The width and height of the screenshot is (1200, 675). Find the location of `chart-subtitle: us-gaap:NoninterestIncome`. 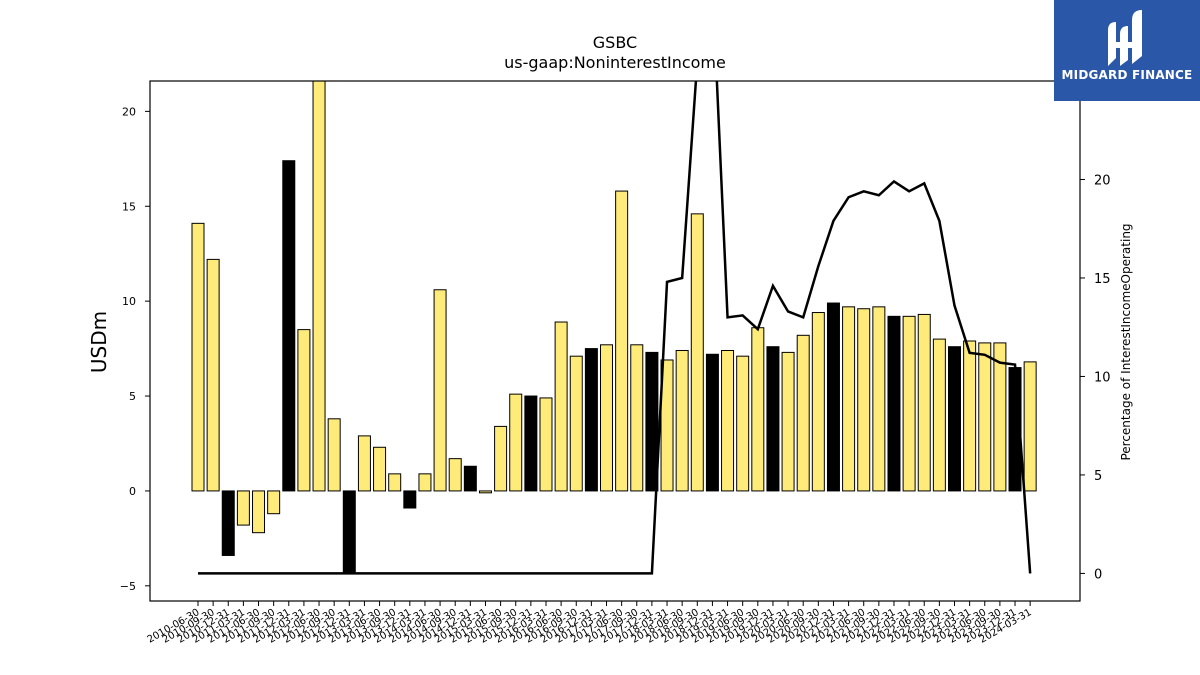

chart-subtitle: us-gaap:NoninterestIncome is located at coordinates (615, 62).